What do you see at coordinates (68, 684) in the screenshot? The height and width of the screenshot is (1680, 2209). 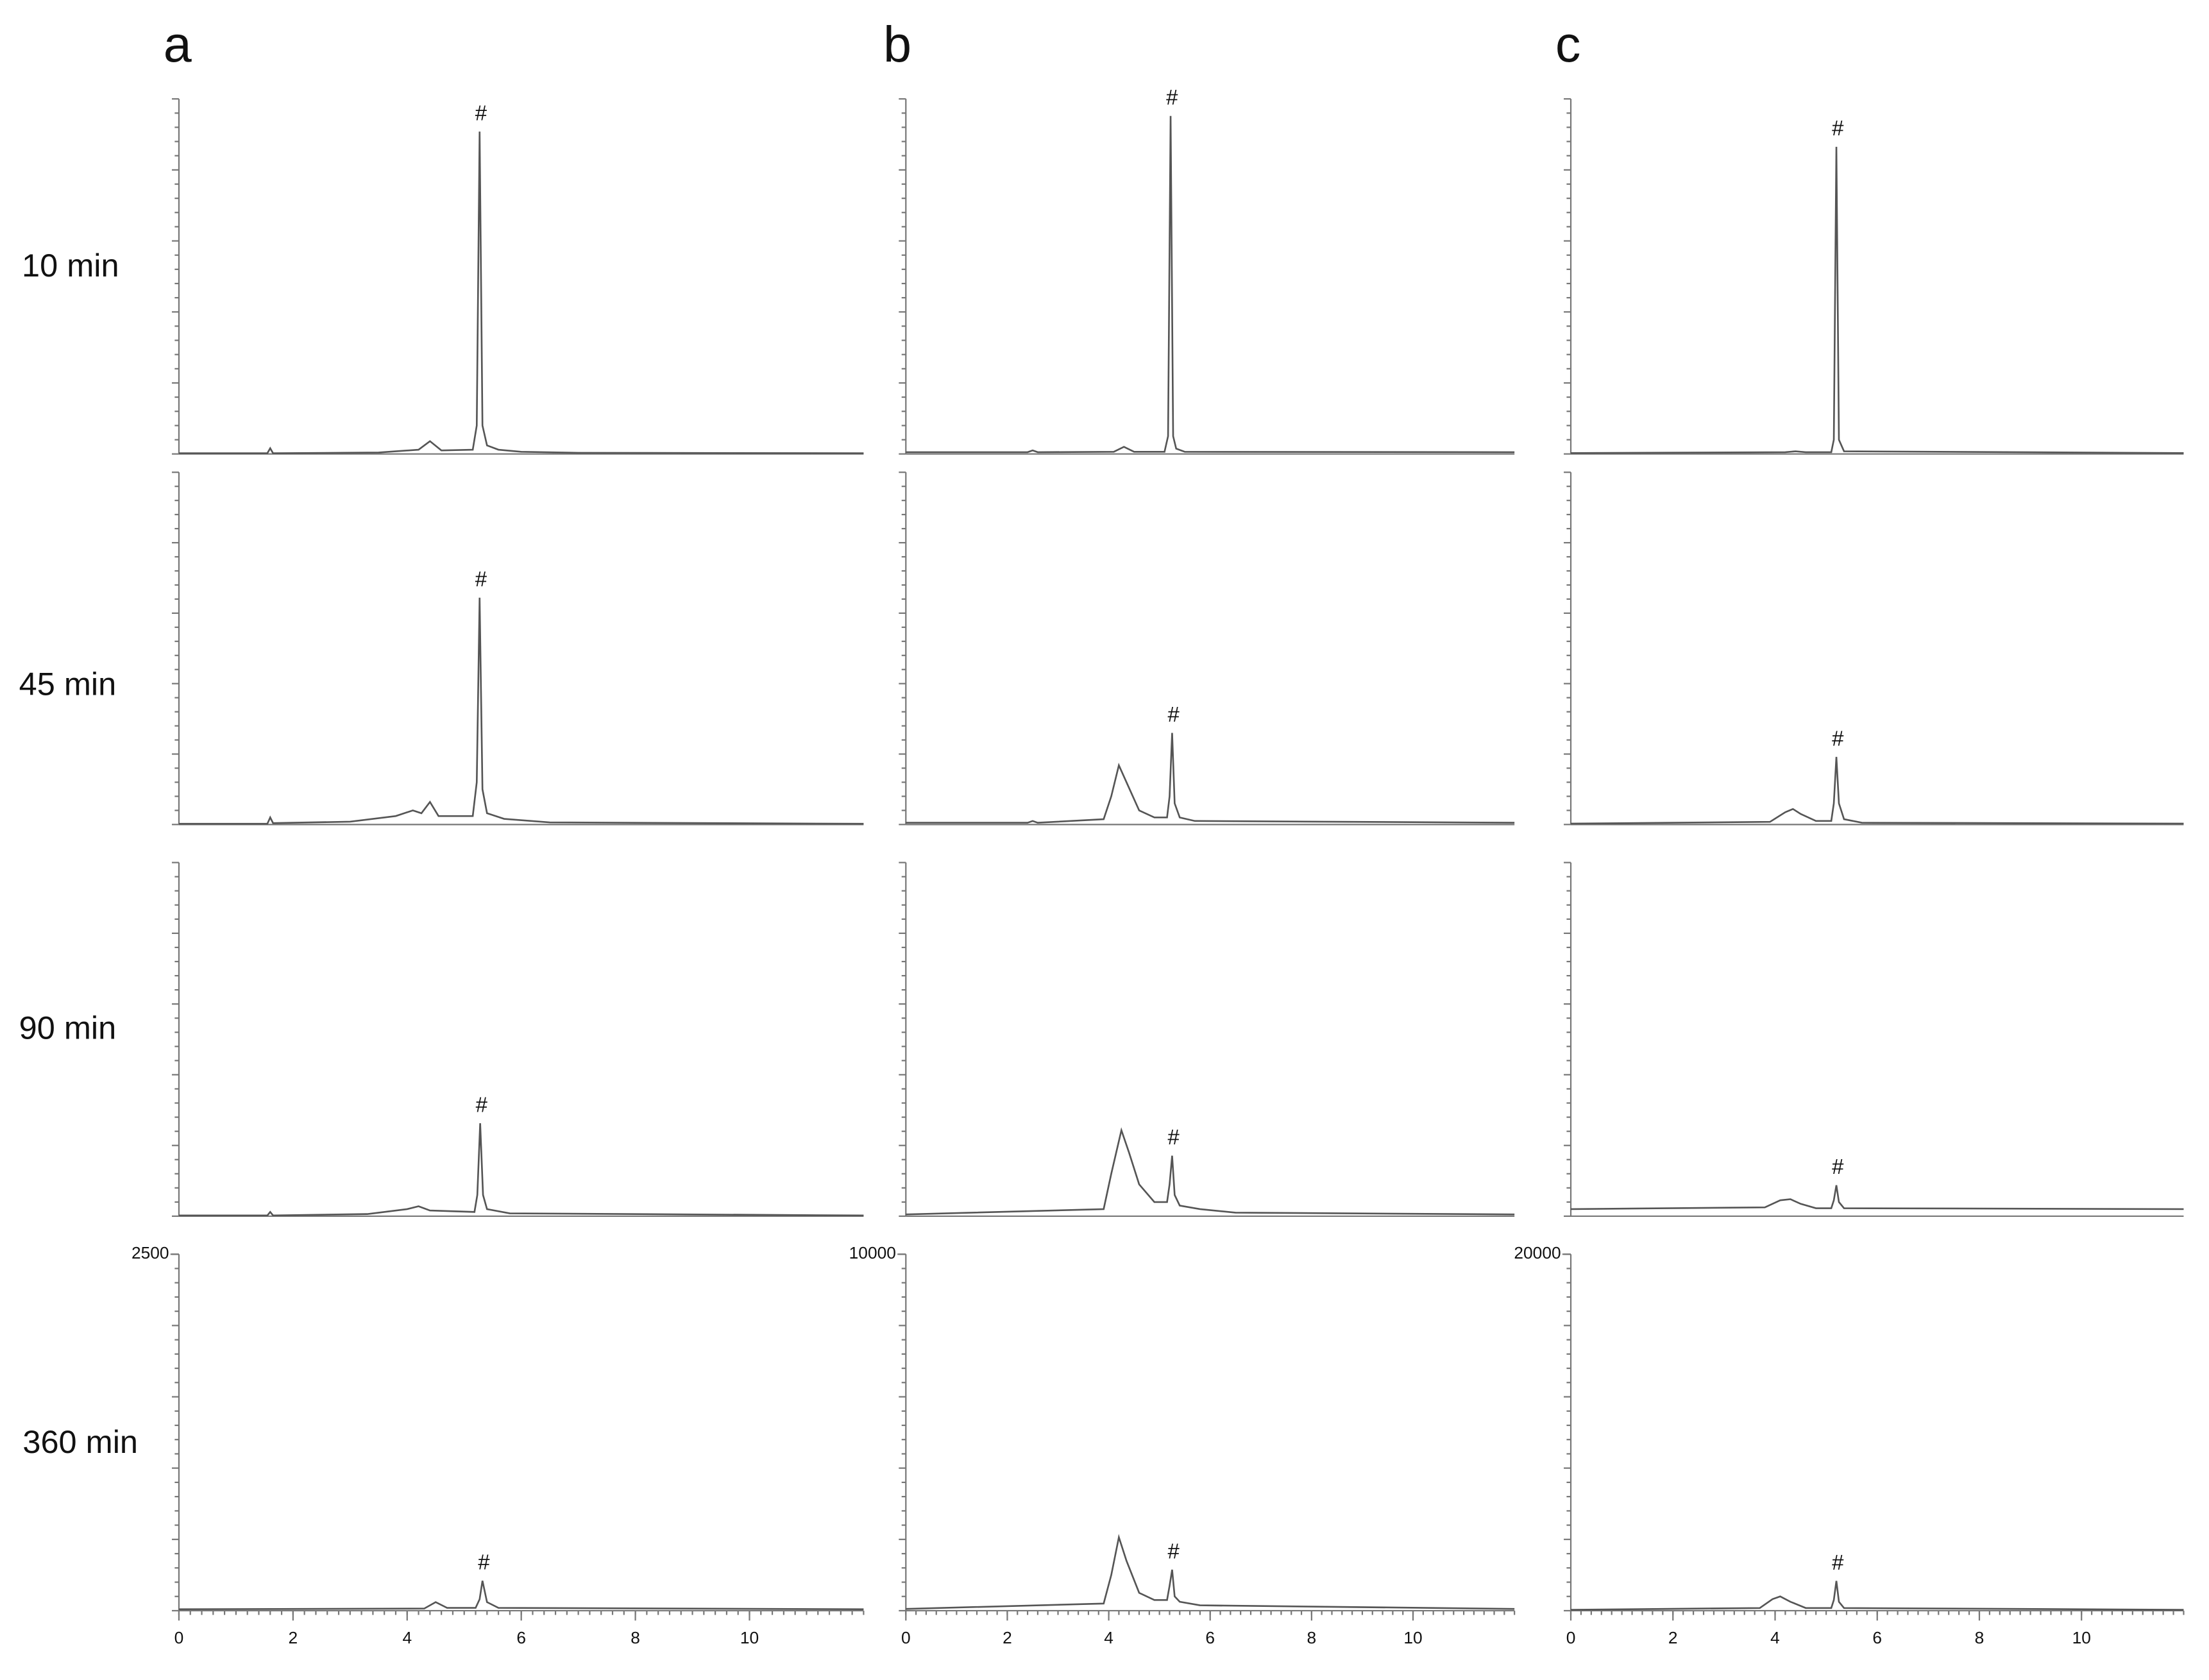 I see `row-label: 45 min` at bounding box center [68, 684].